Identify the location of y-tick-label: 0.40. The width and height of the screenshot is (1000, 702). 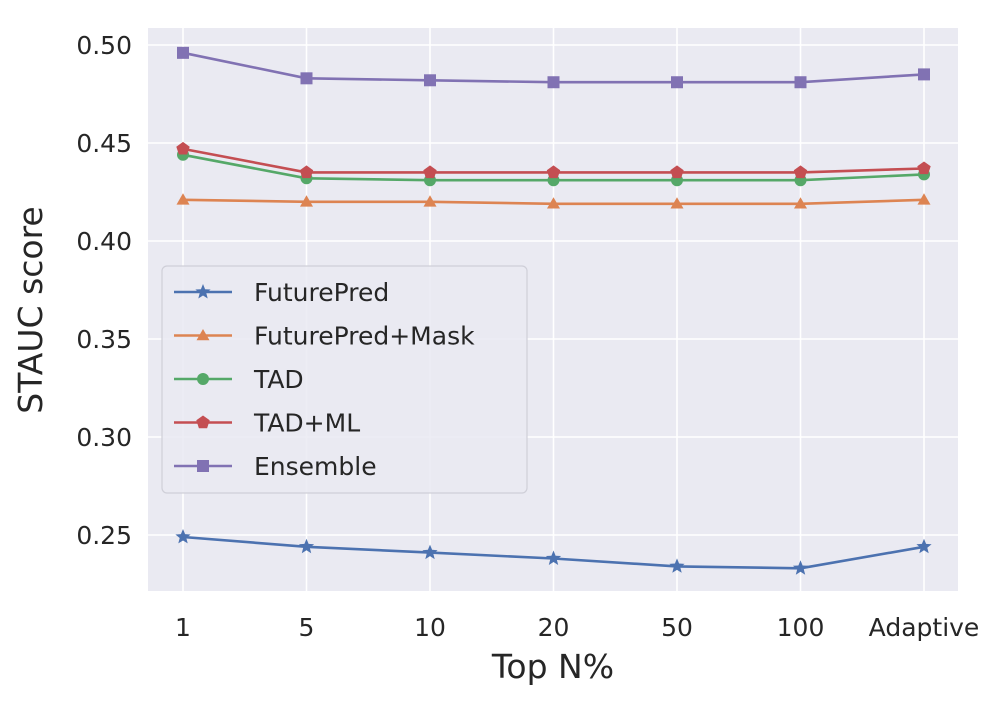
(104, 241).